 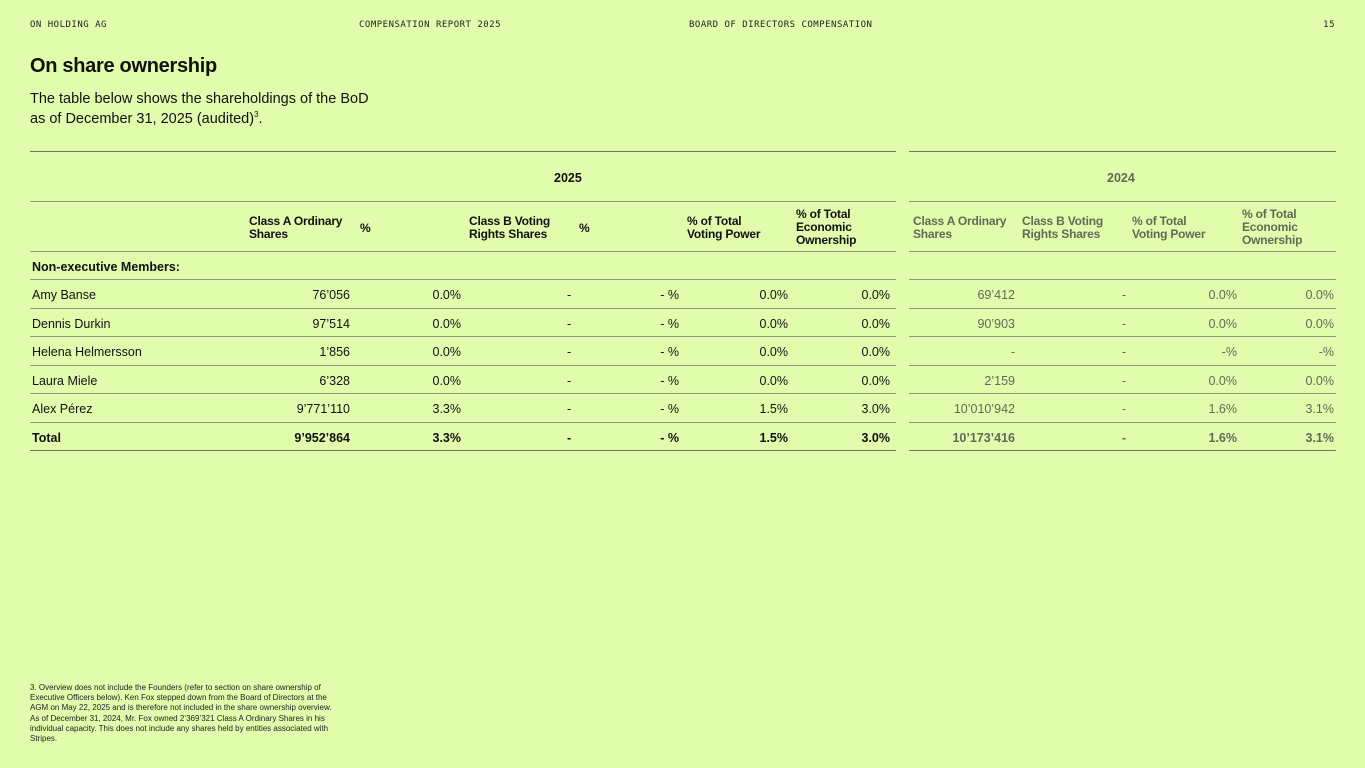 I want to click on table-row: 90’903 - 0.0% 0.0%, so click(x=1122, y=323).